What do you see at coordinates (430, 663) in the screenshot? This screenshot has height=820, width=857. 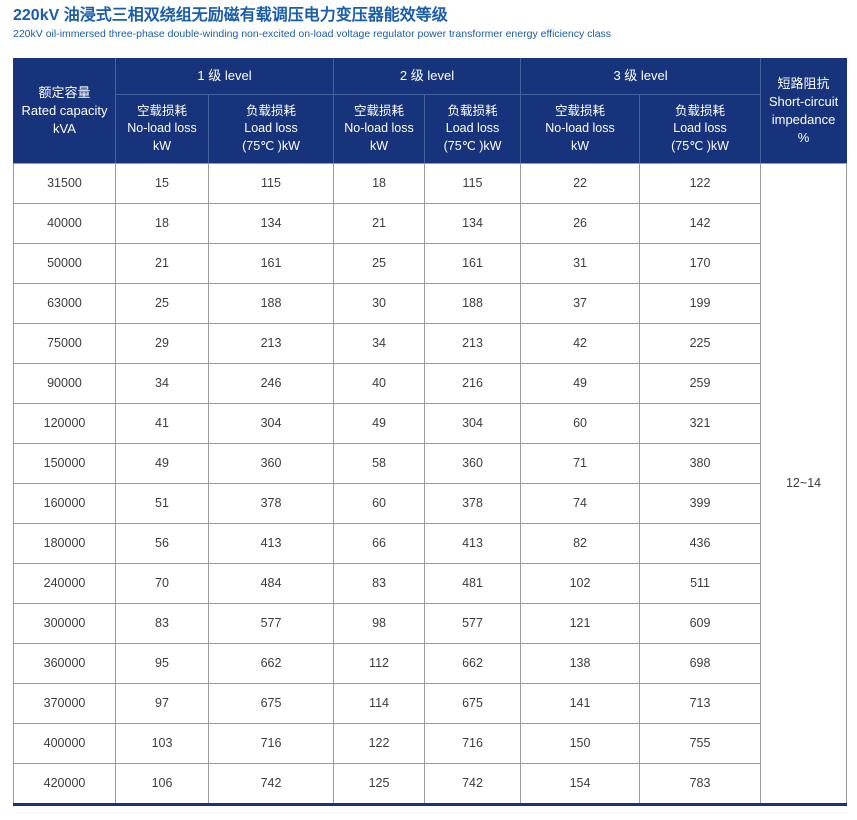 I see `table-row: 360000 95 662 112 662 138 698` at bounding box center [430, 663].